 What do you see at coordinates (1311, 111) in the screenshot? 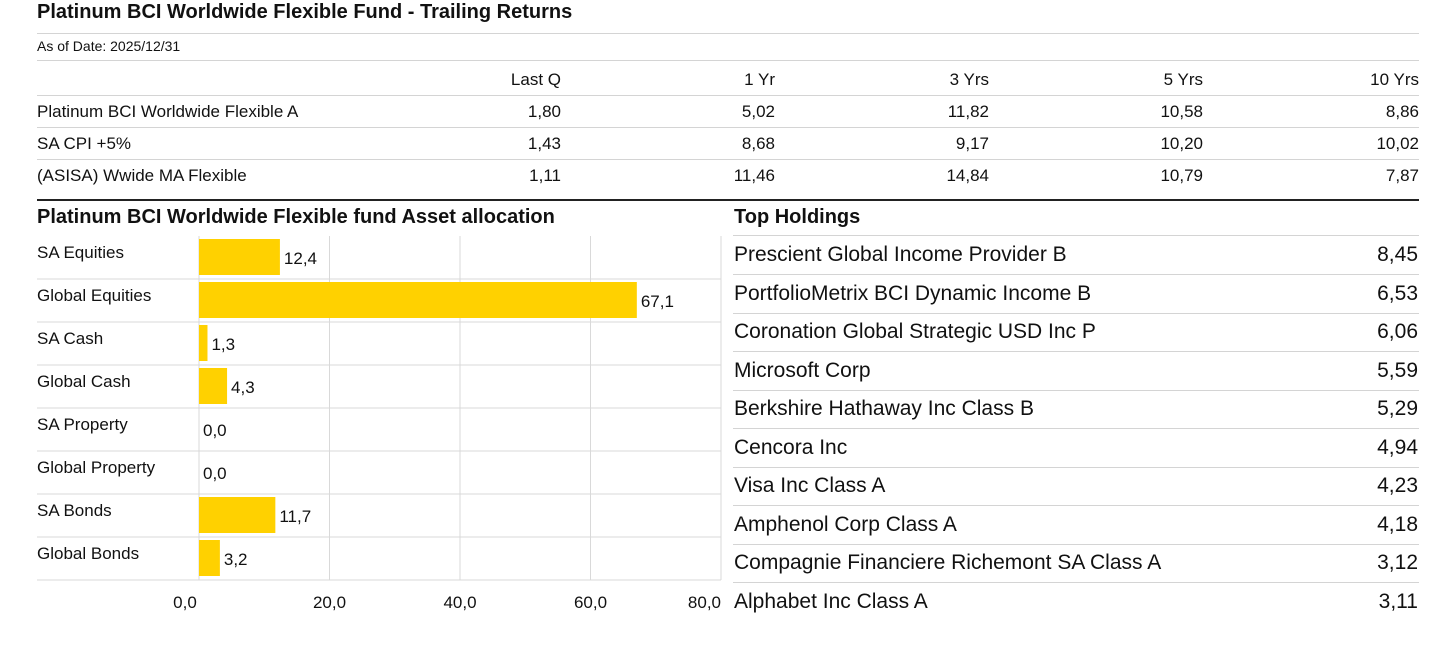
I see `cell-value: 8,86` at bounding box center [1311, 111].